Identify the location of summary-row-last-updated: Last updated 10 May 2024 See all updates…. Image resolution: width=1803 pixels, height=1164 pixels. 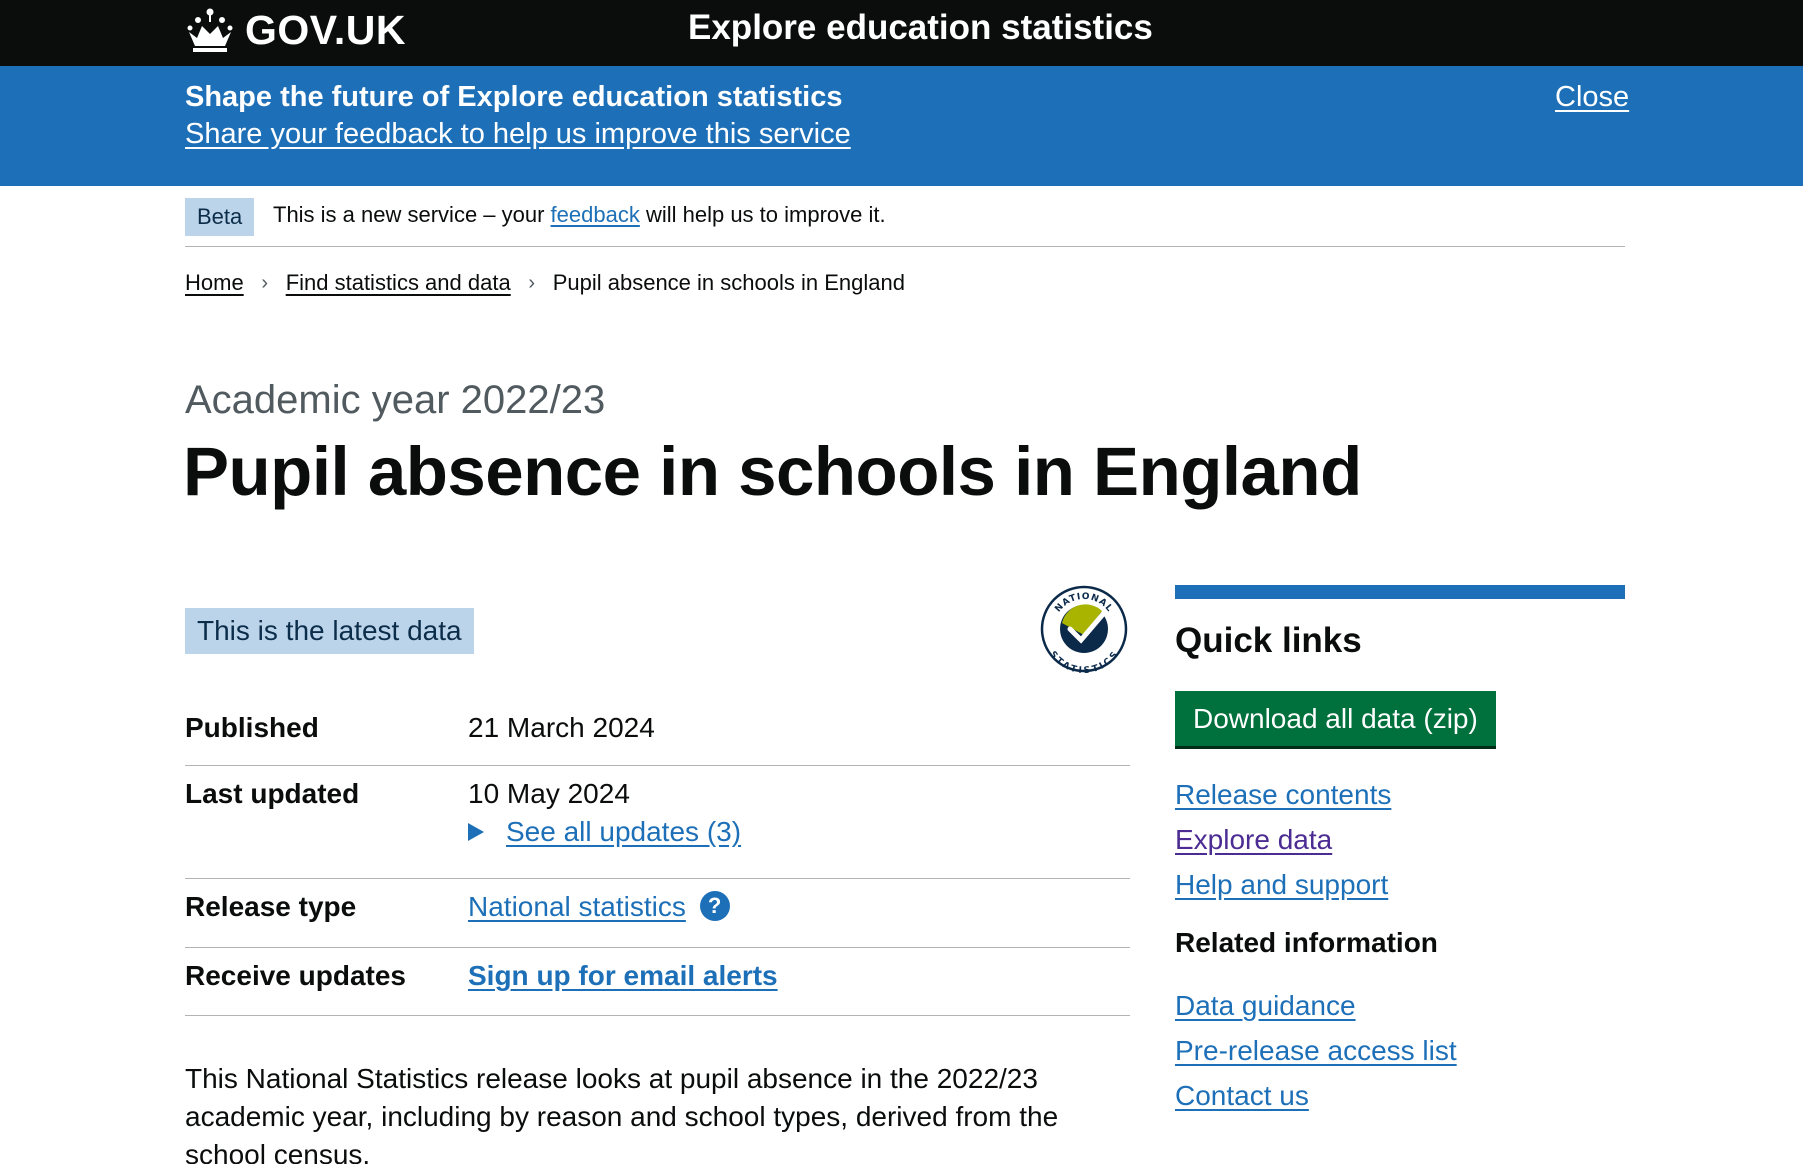
(657, 822).